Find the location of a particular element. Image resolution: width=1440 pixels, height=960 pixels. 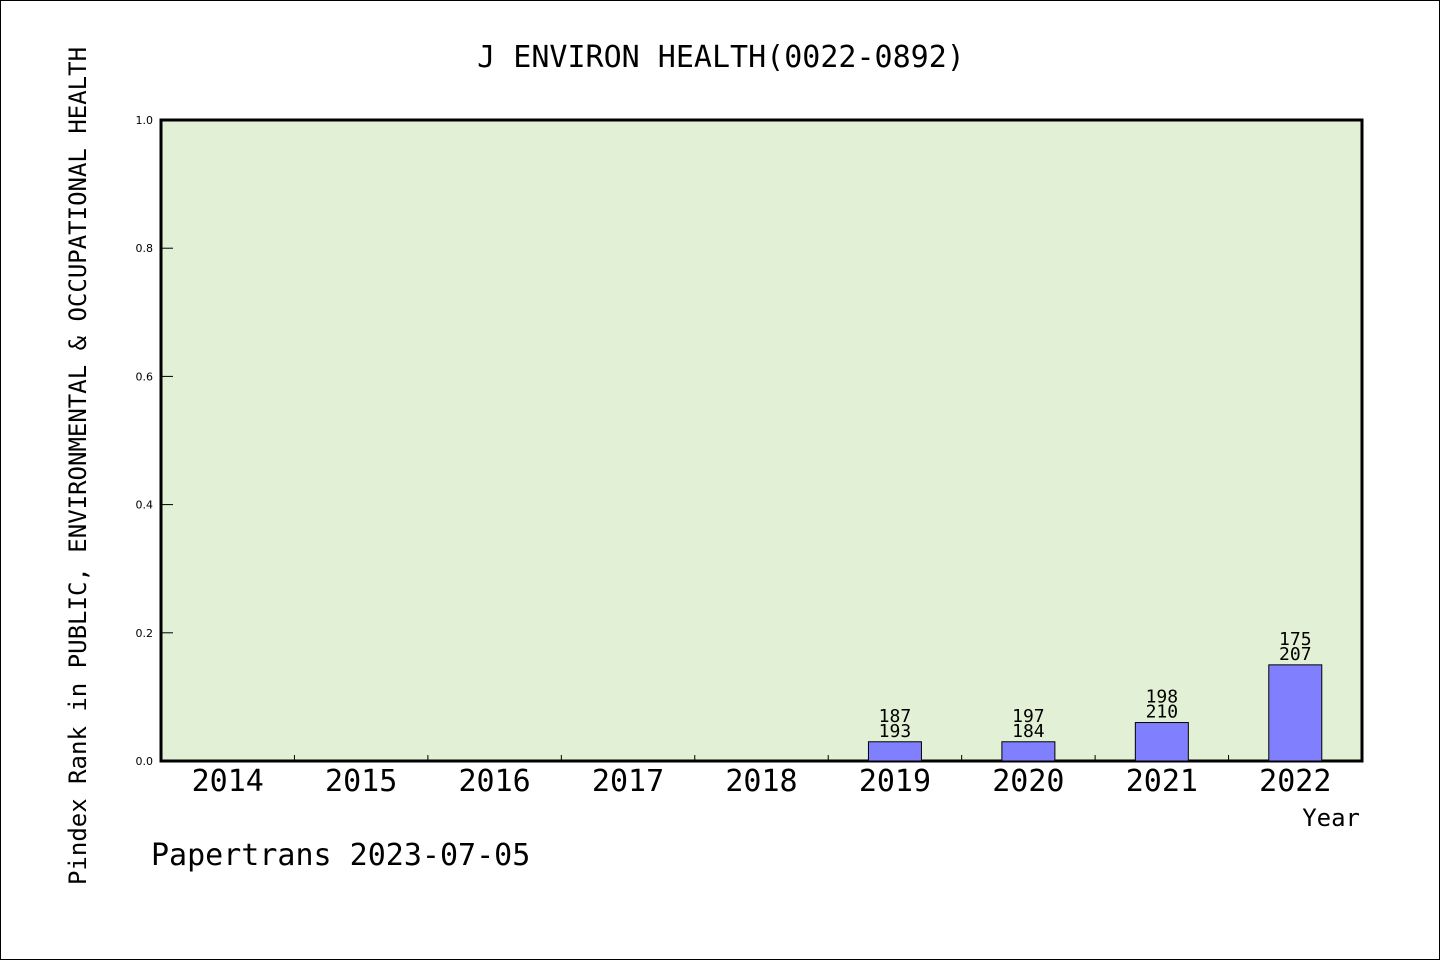

bar-label-bottom: 184 is located at coordinates (1028, 731).